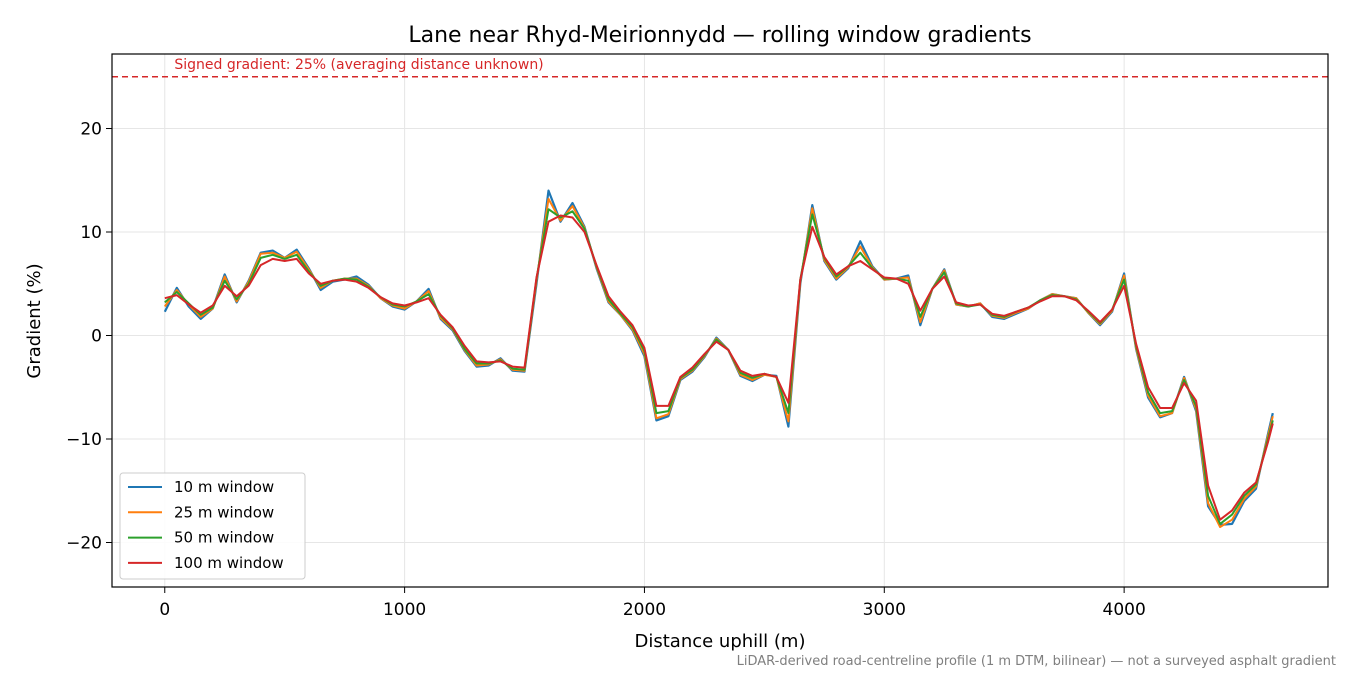 This screenshot has width=1350, height=675. I want to click on x-tick-label: 3000, so click(884, 610).